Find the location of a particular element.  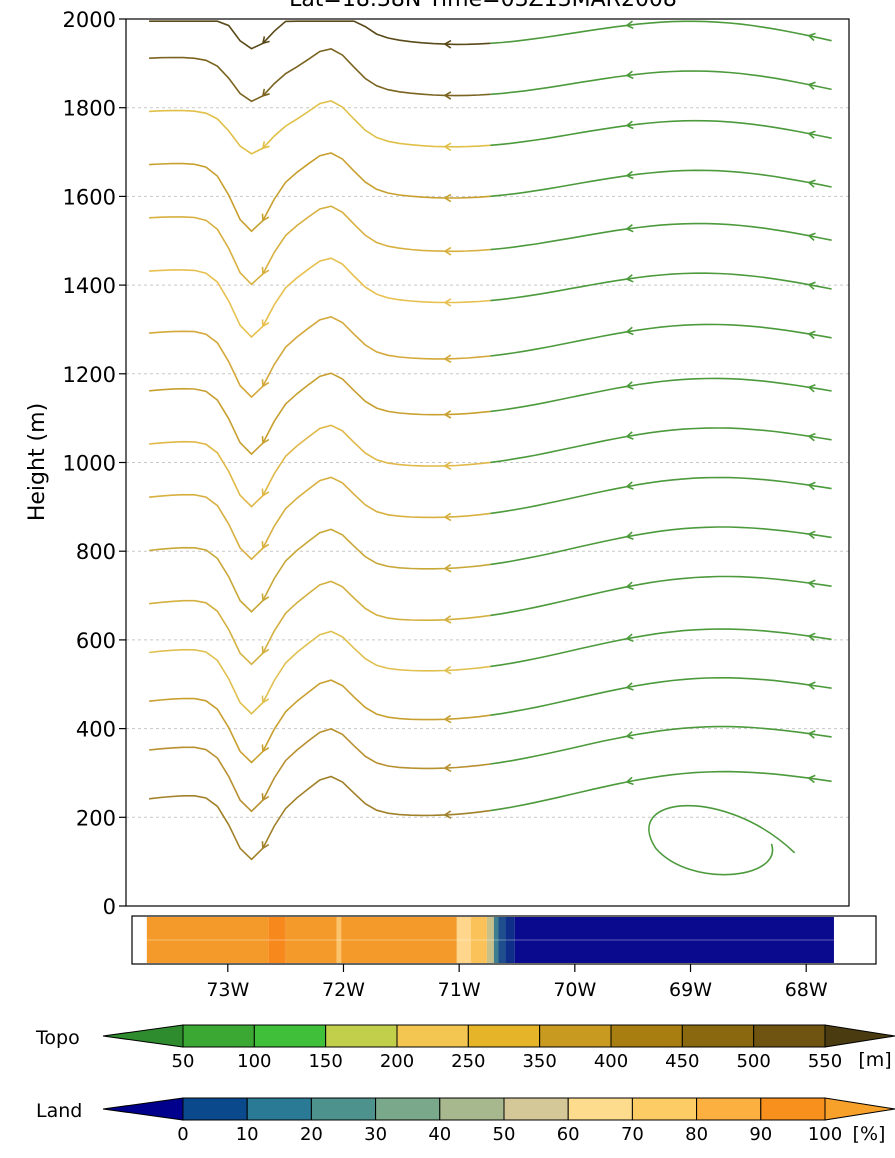

topo-colorbar-tick-label: 250 is located at coordinates (468, 1061).